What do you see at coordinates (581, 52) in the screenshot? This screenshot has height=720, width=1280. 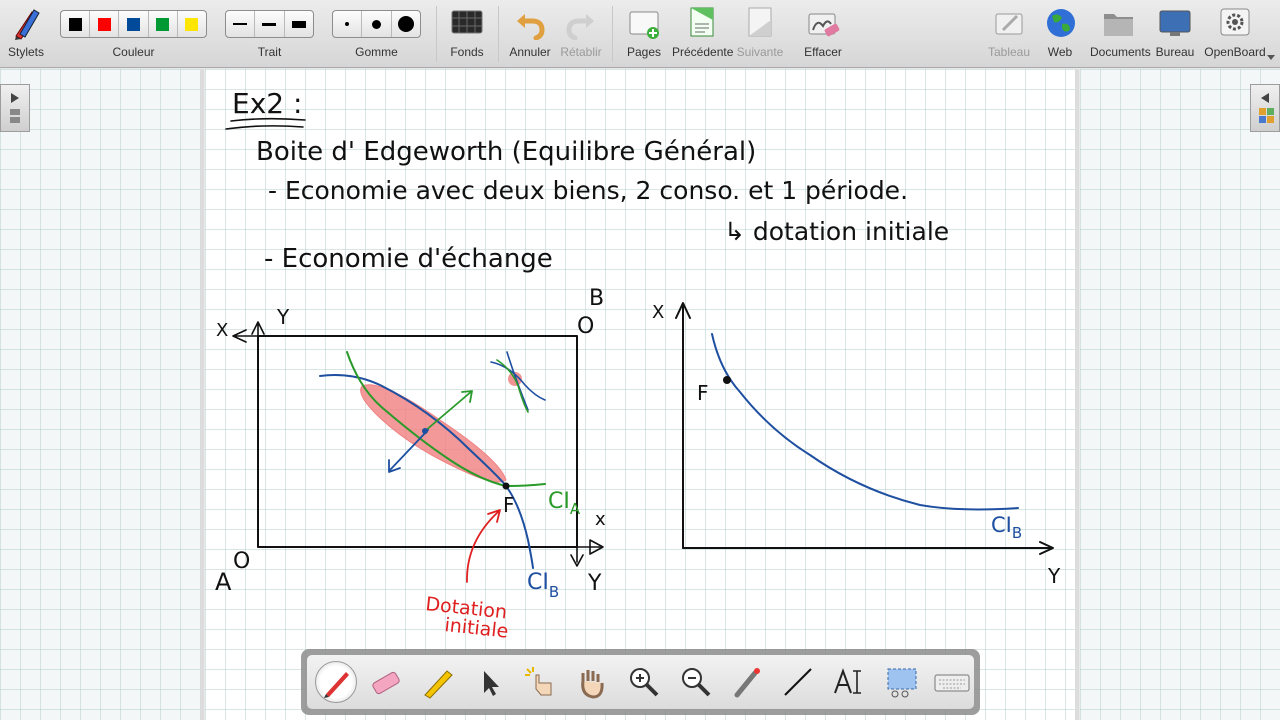 I see `retablir-label: Rétablir` at bounding box center [581, 52].